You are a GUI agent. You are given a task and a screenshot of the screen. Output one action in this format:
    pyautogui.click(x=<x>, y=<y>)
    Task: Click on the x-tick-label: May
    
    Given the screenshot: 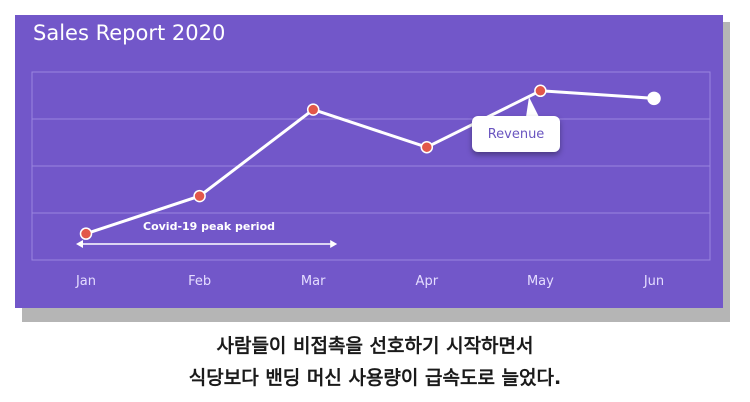 What is the action you would take?
    pyautogui.click(x=540, y=281)
    